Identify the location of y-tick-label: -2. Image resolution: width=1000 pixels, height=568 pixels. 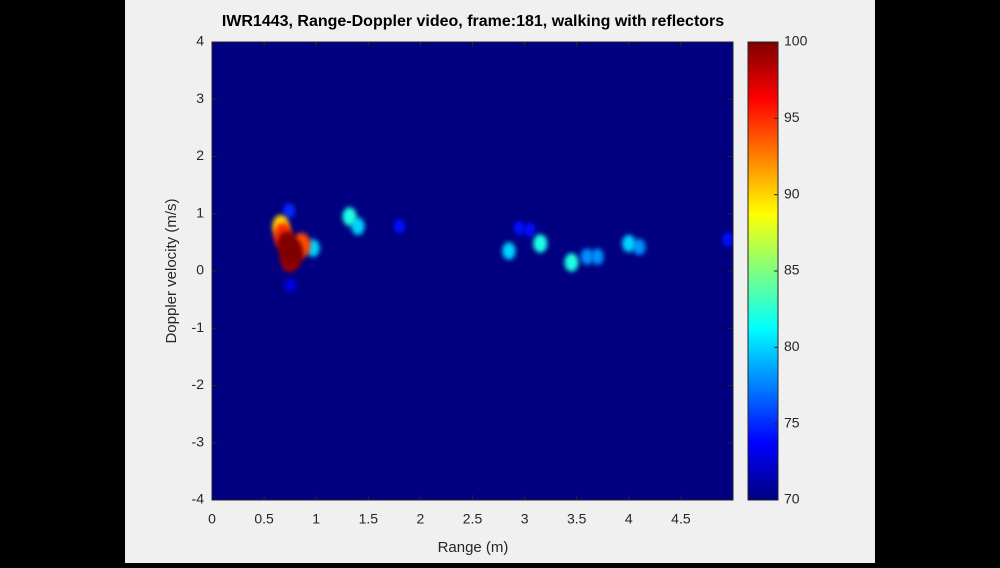
(198, 384).